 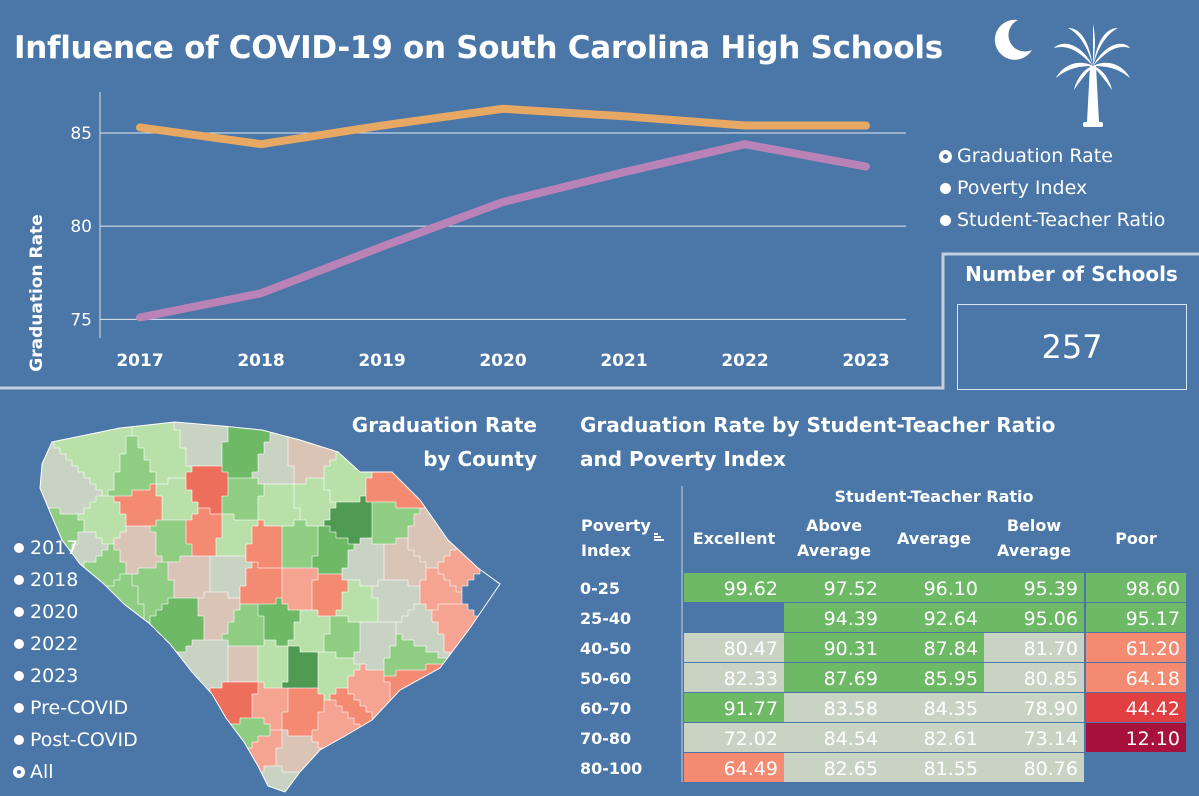 I want to click on data-point, so click(x=745, y=125).